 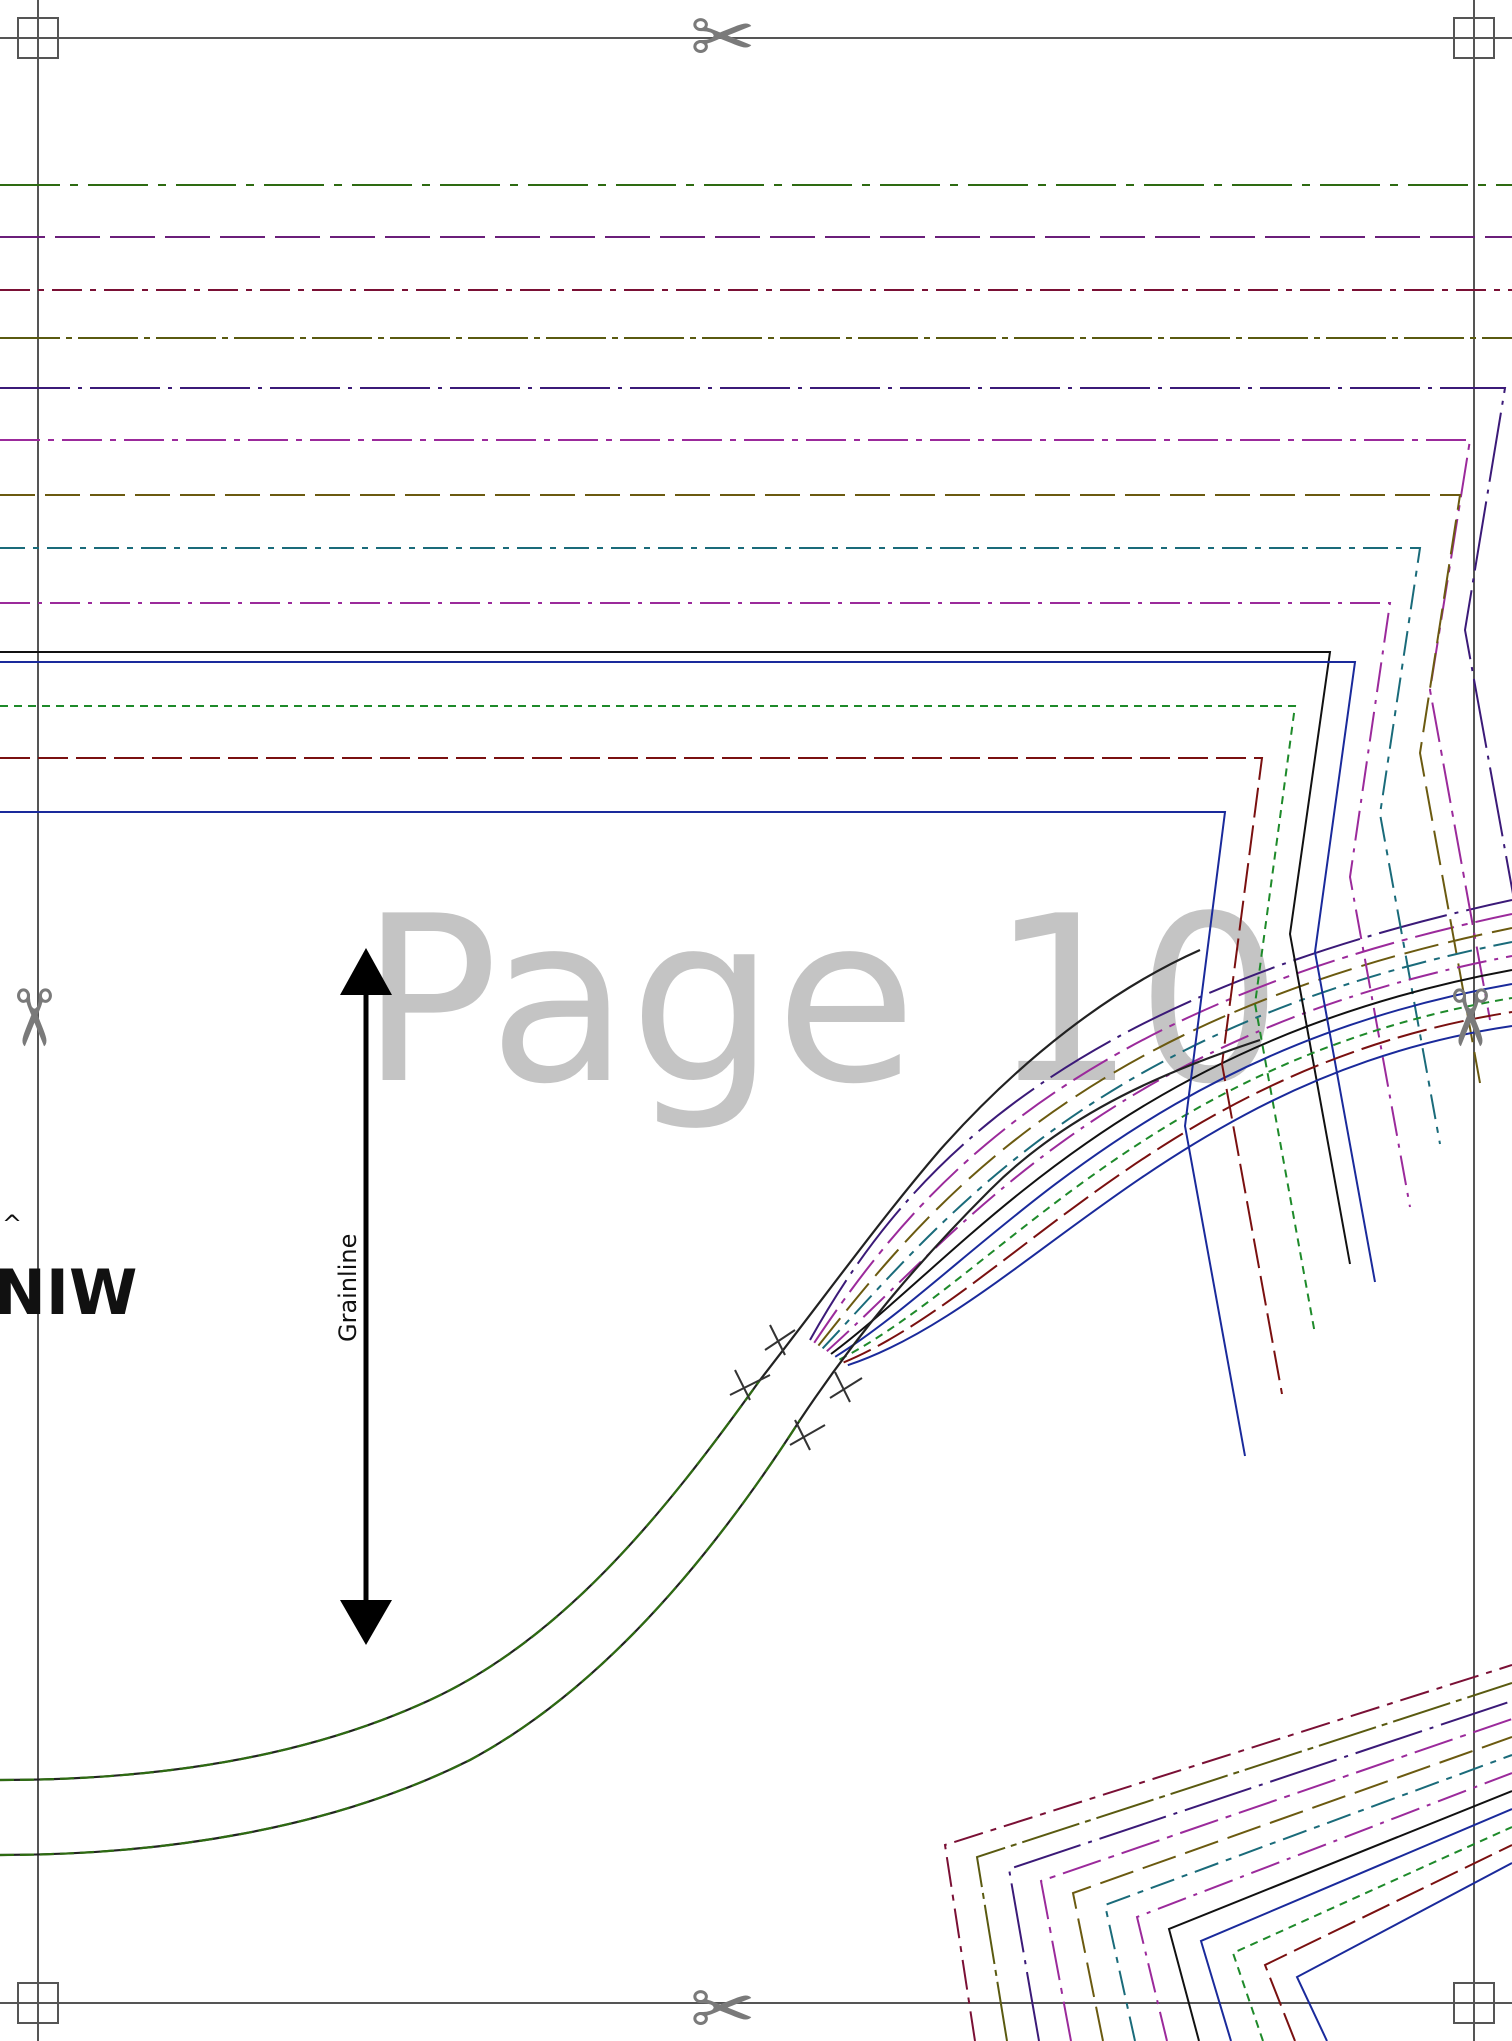 What do you see at coordinates (366, 1296) in the screenshot?
I see `grainline-arrow` at bounding box center [366, 1296].